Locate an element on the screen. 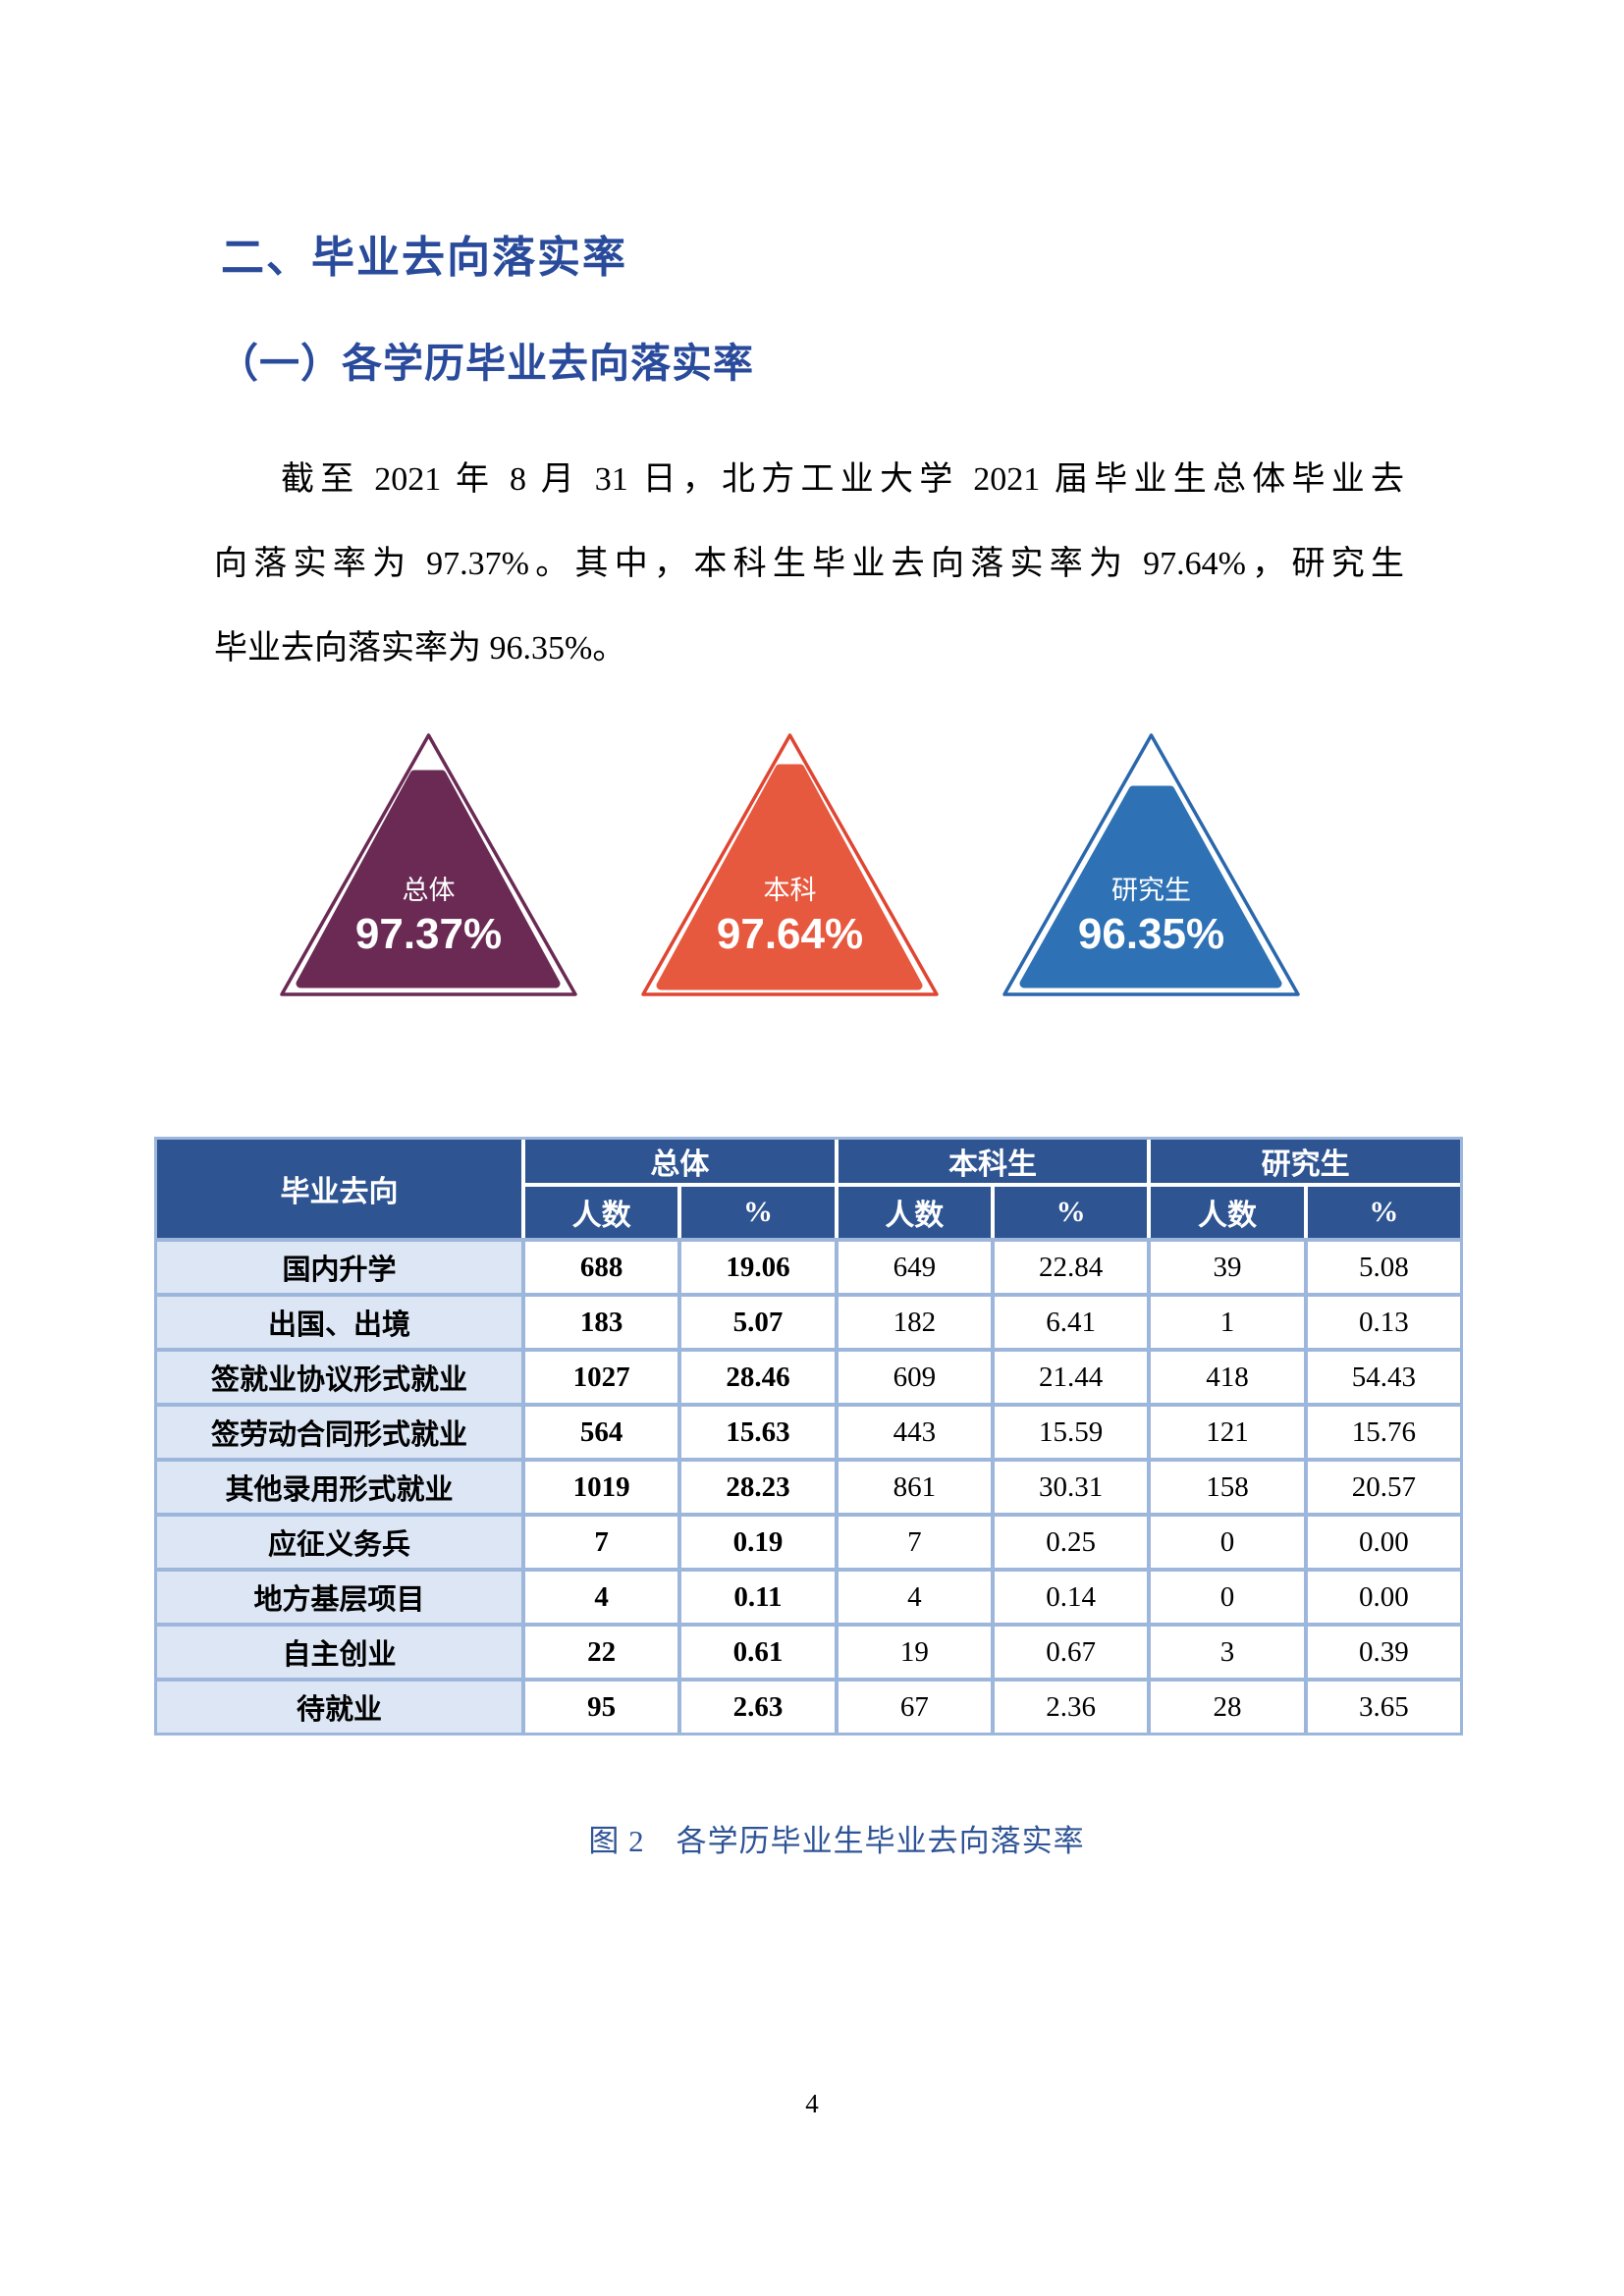 The width and height of the screenshot is (1624, 2296). cell: 0.11 is located at coordinates (756, 1596).